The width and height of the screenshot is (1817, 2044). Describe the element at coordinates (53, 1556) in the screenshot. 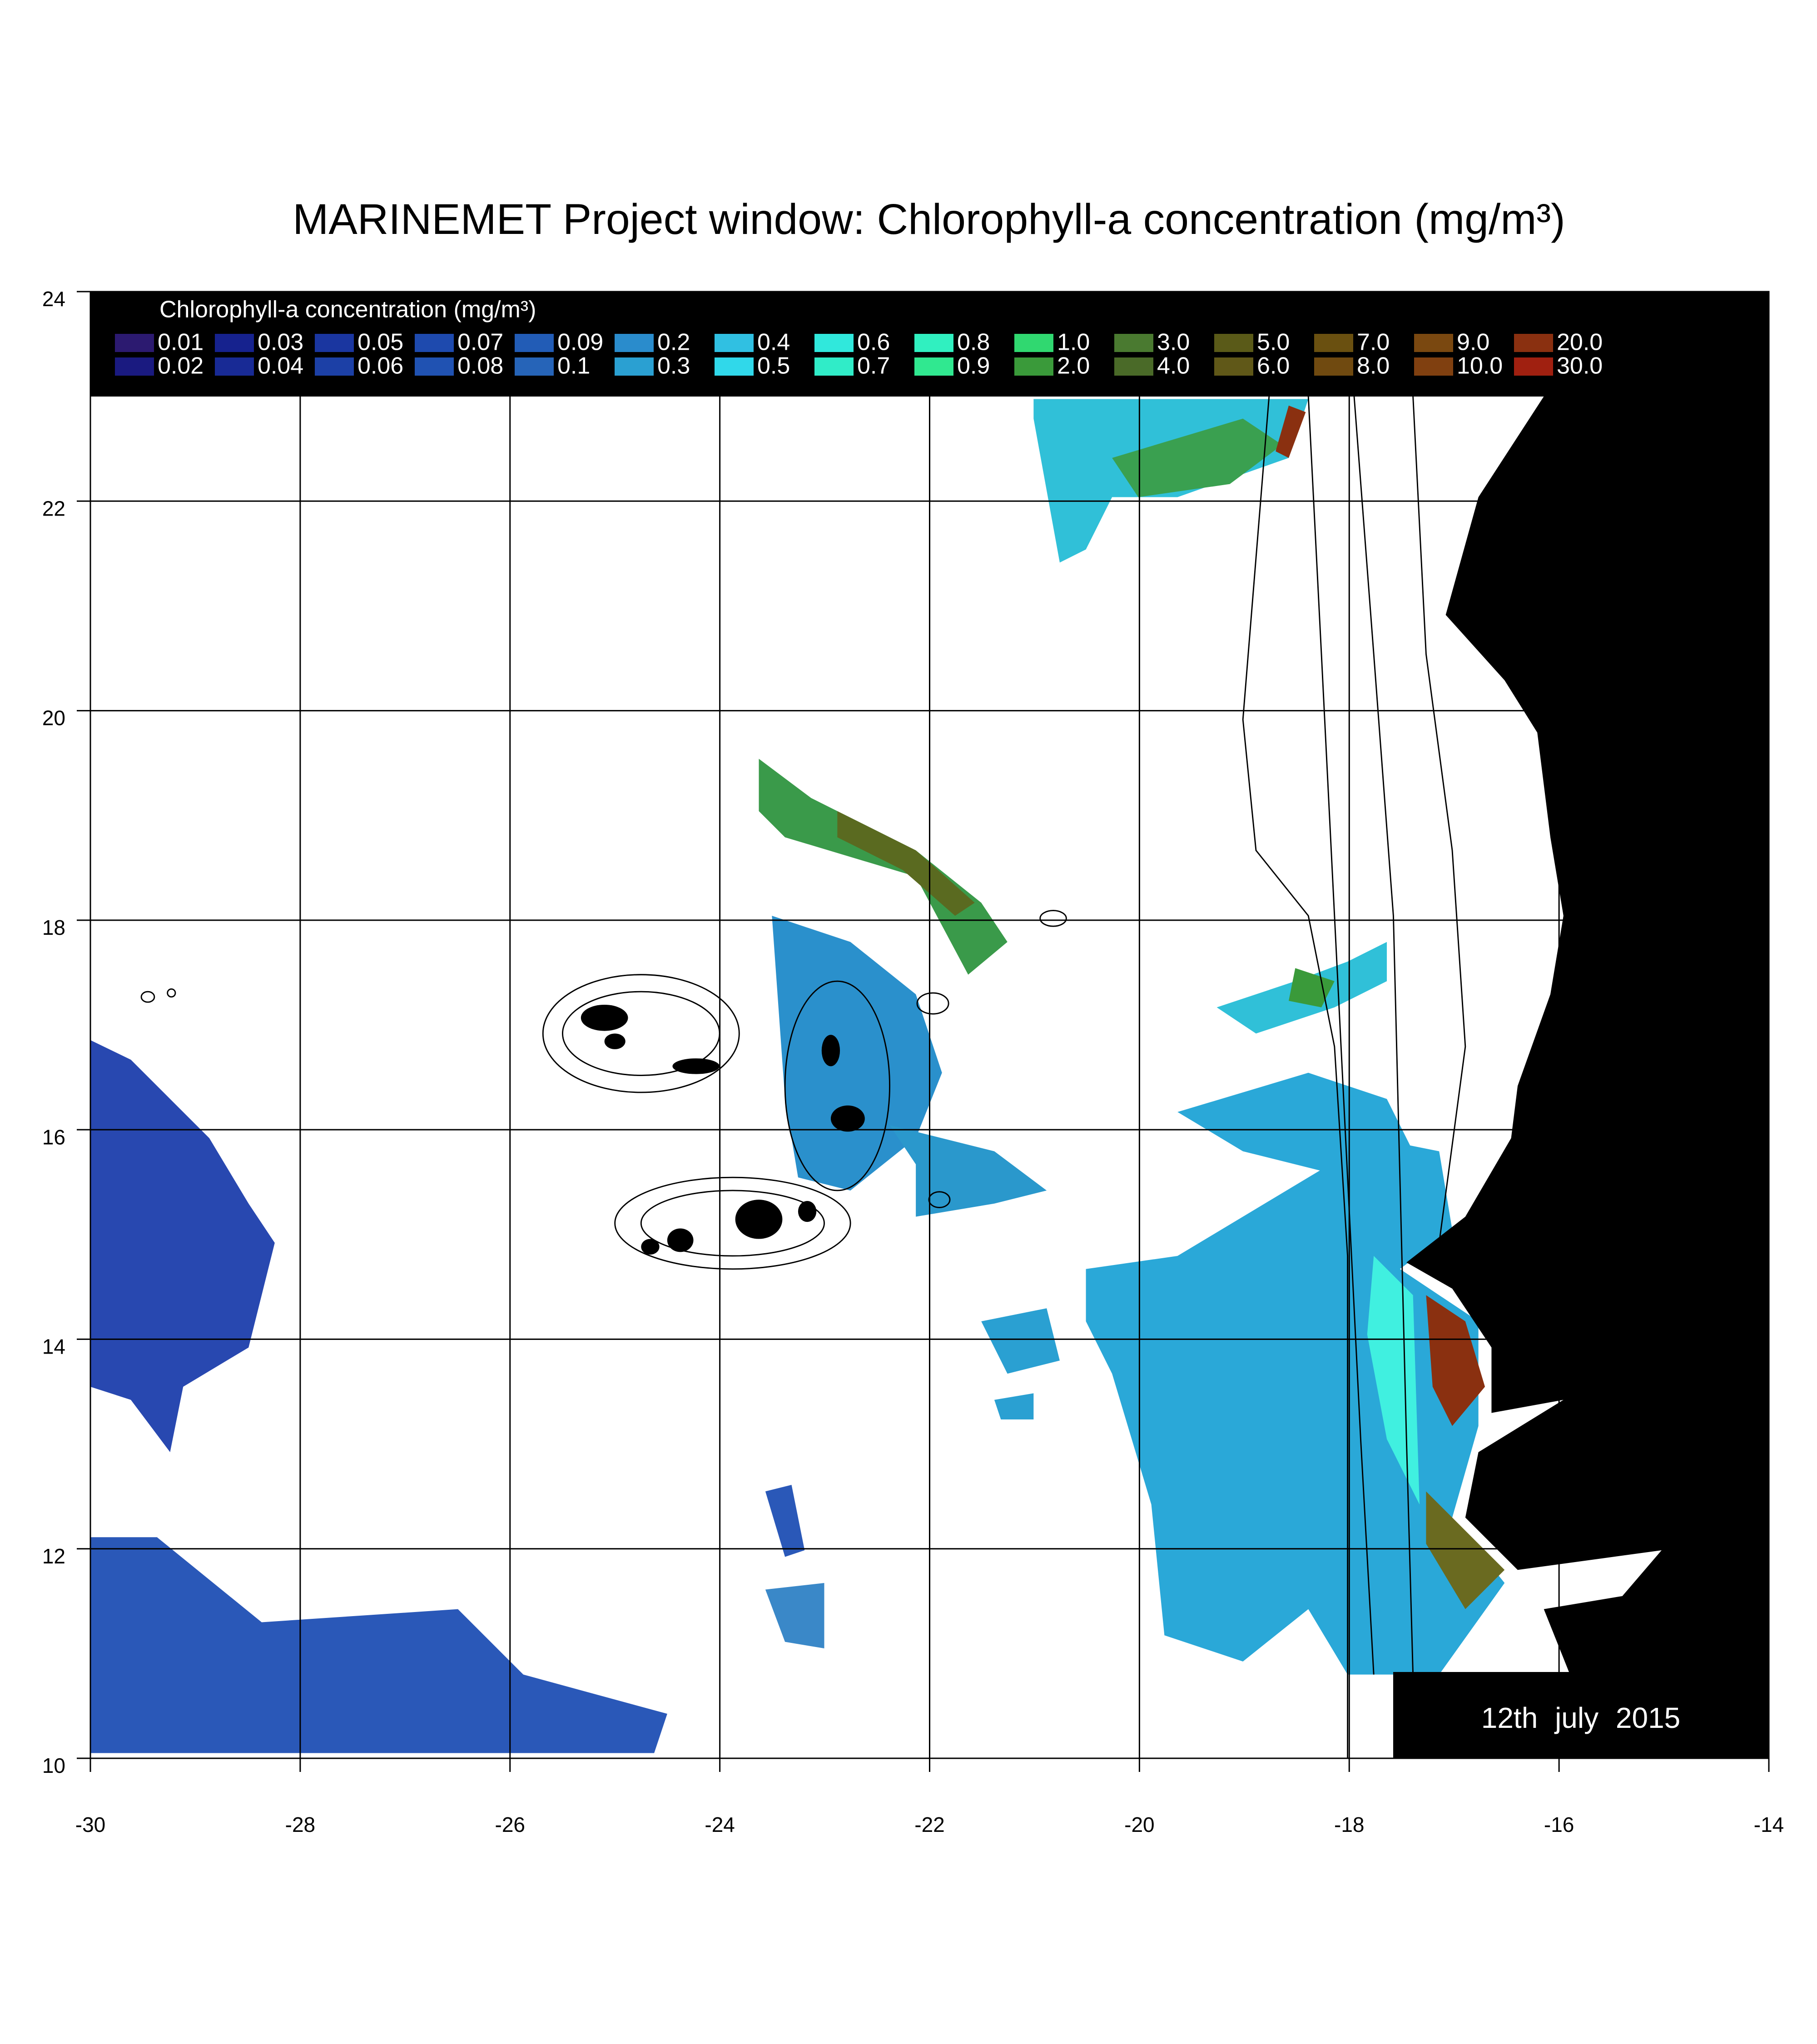

I see `y-tick-label: 12` at that location.